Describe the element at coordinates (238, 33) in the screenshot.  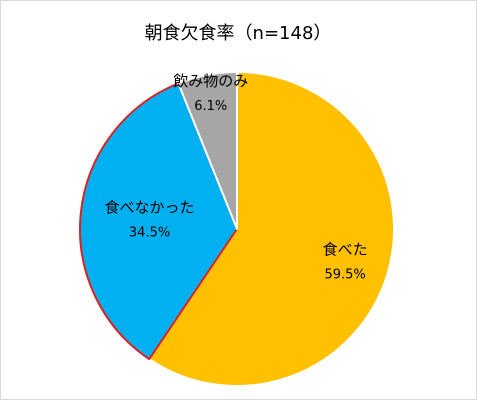
I see `chart-title: 朝食欠食率（n=148）` at that location.